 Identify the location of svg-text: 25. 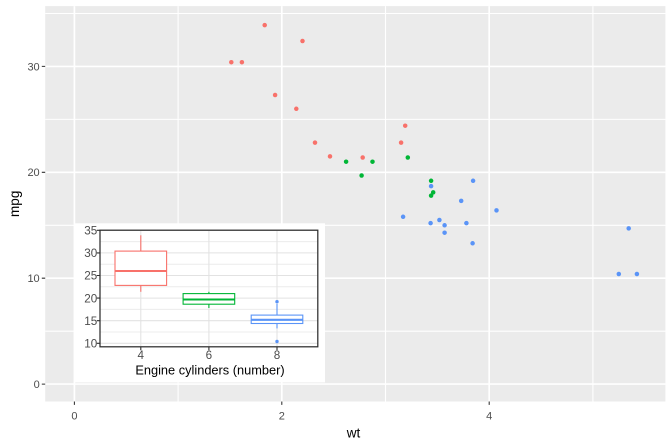
(91, 276).